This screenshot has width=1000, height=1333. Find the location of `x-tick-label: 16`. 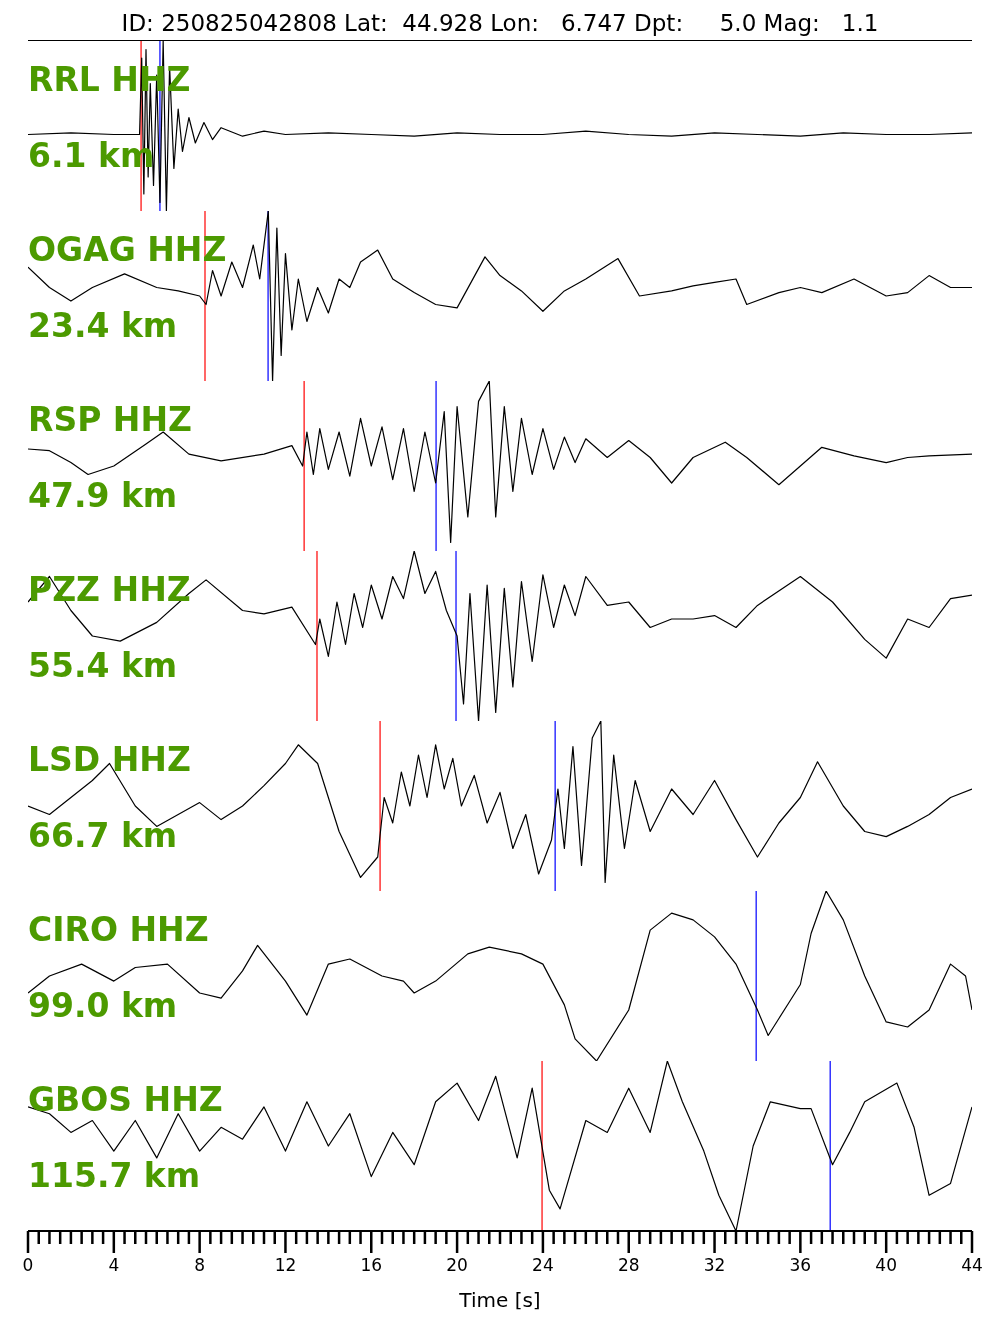

x-tick-label: 16 is located at coordinates (371, 1265).